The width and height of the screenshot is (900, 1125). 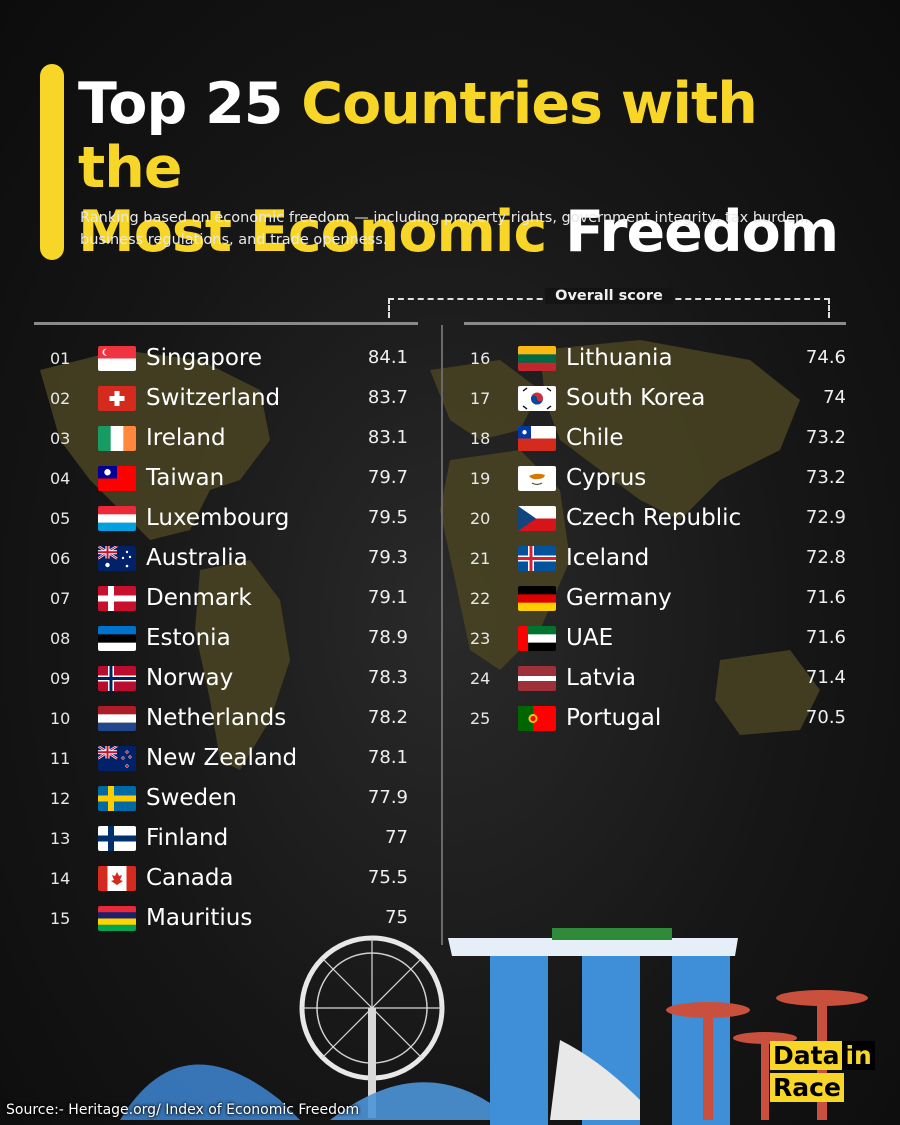 What do you see at coordinates (60, 358) in the screenshot?
I see `rank-number: 01` at bounding box center [60, 358].